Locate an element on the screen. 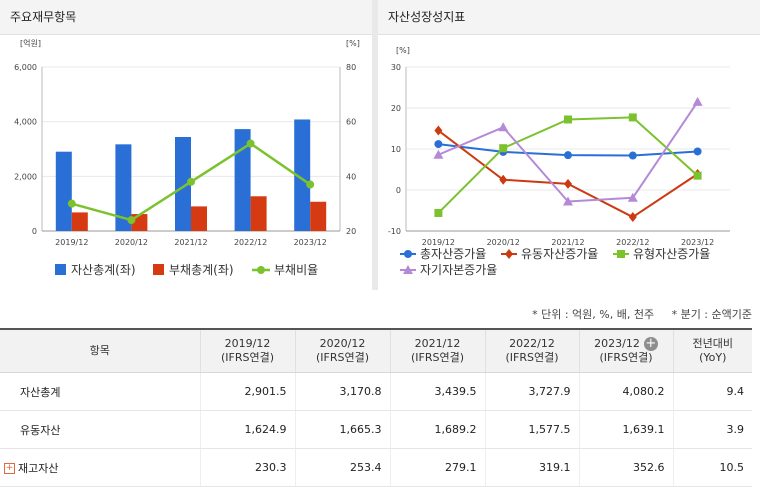  y-tick-label: 30 is located at coordinates (396, 67).